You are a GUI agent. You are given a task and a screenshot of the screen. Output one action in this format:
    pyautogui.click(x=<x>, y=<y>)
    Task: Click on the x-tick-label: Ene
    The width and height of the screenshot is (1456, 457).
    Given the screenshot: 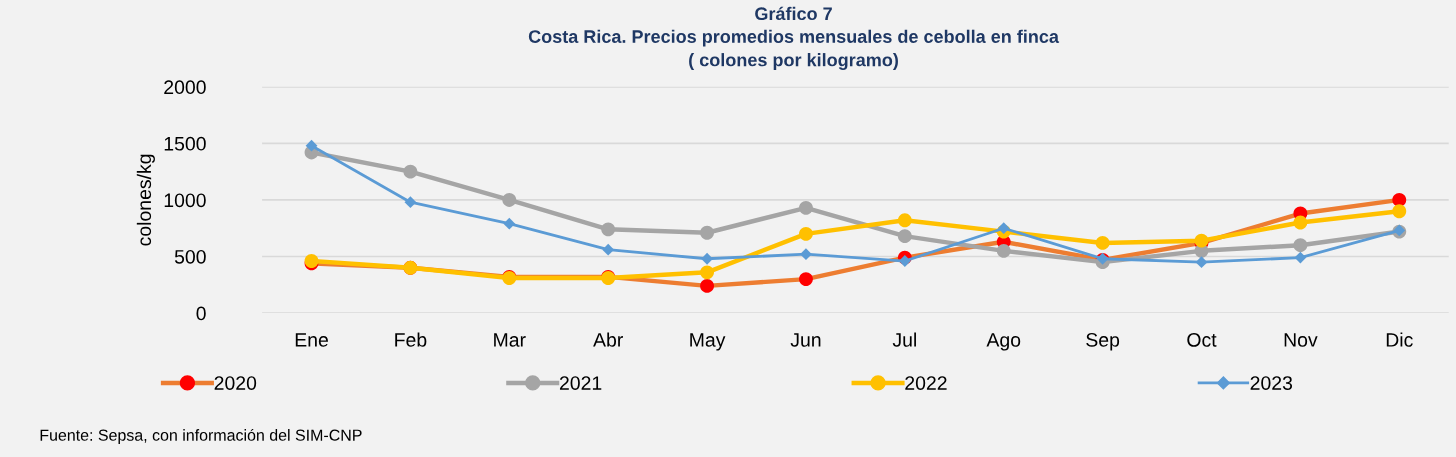 What is the action you would take?
    pyautogui.click(x=311, y=340)
    